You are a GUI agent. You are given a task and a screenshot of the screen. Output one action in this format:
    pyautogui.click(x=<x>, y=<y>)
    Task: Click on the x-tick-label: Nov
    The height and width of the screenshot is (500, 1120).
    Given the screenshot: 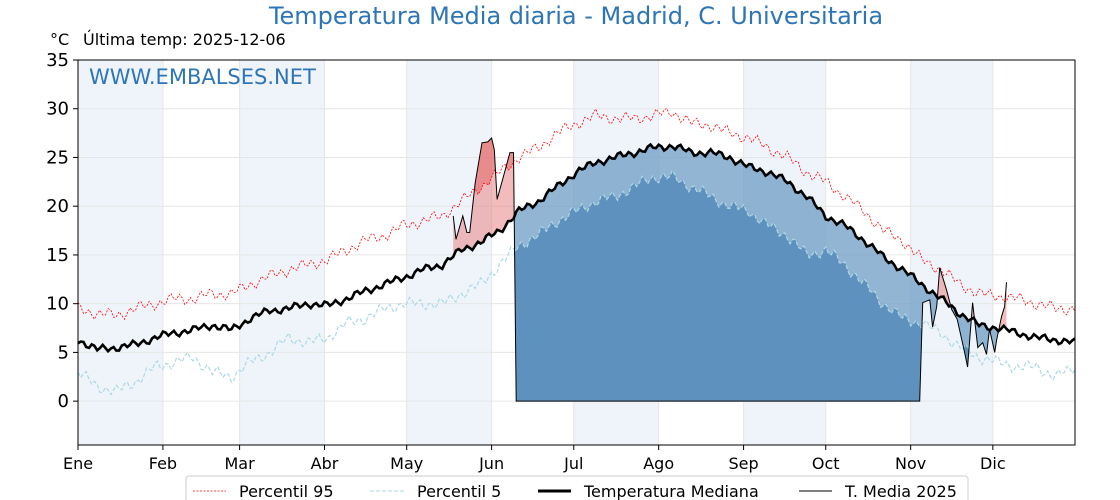 What is the action you would take?
    pyautogui.click(x=910, y=463)
    